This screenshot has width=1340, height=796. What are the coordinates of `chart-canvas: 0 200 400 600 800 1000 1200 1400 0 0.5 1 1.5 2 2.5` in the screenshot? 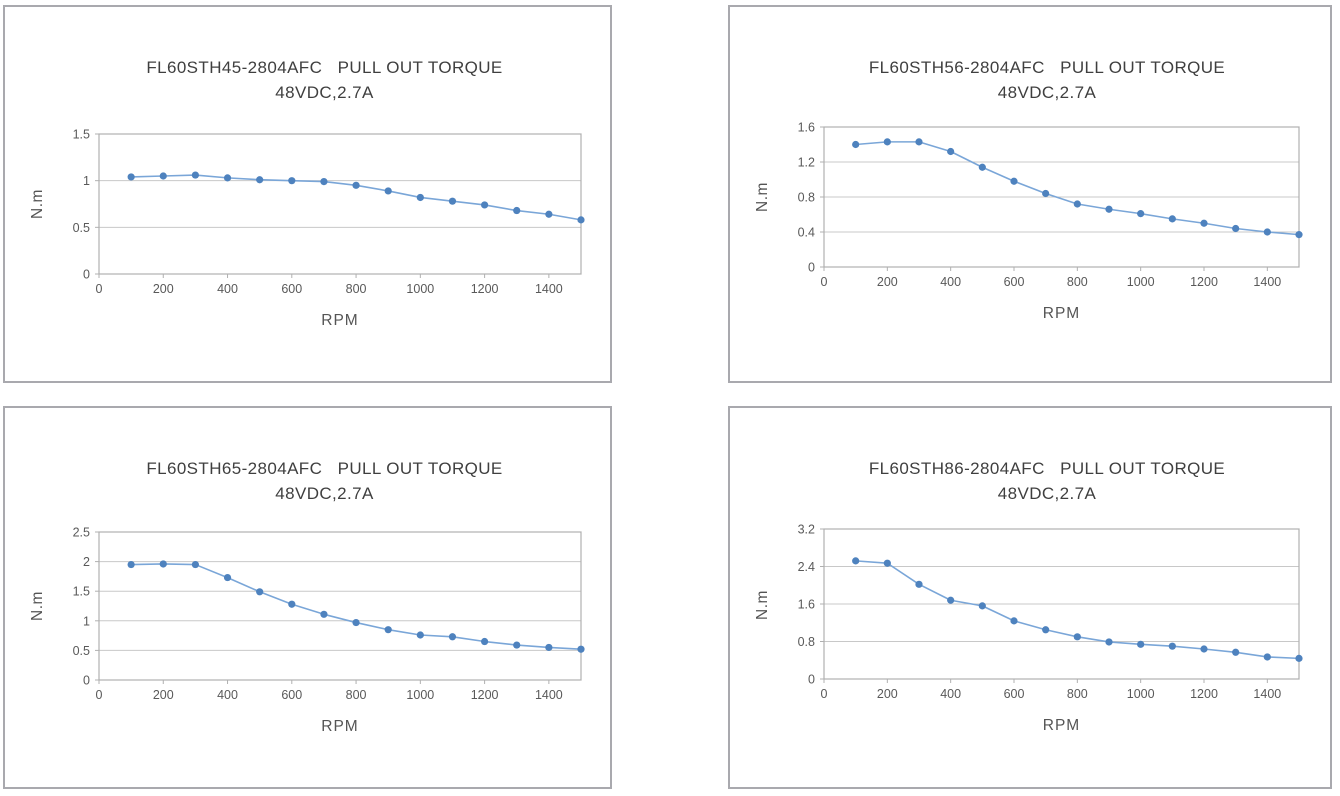 It's located at (329, 614).